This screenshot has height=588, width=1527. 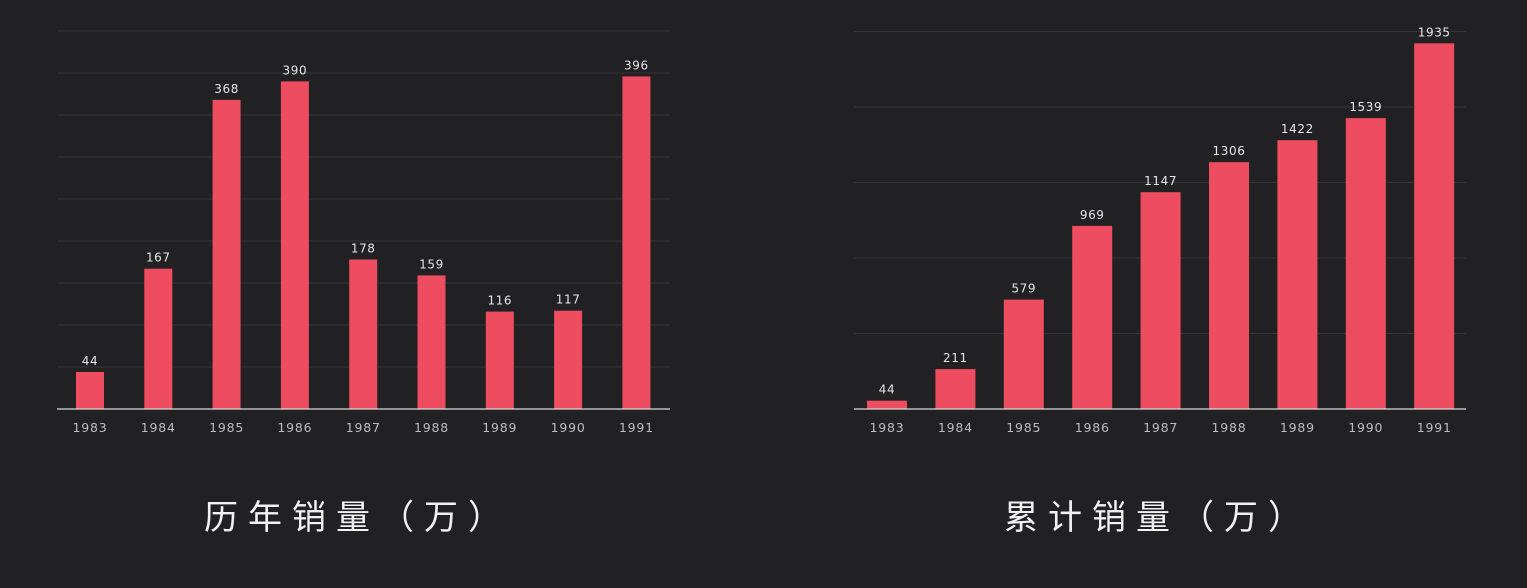 I want to click on data-label: 116, so click(x=499, y=301).